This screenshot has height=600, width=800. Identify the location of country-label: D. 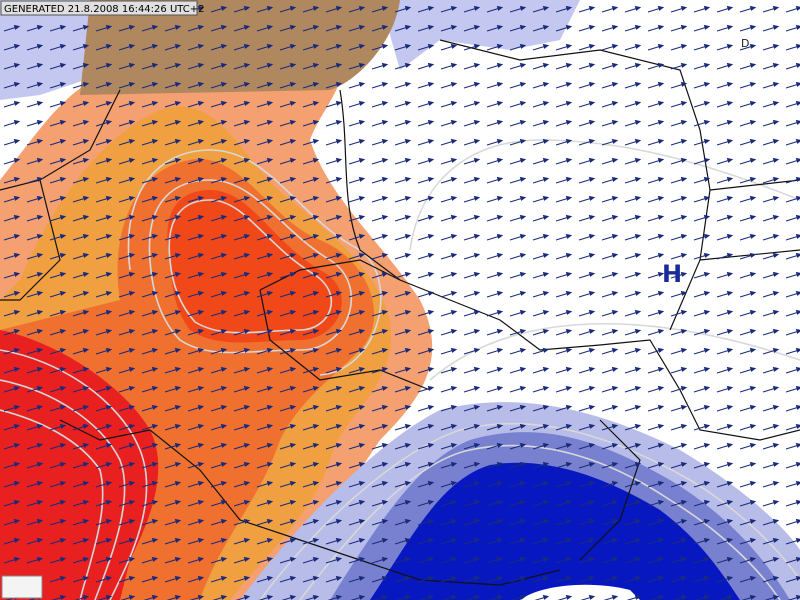
(745, 43).